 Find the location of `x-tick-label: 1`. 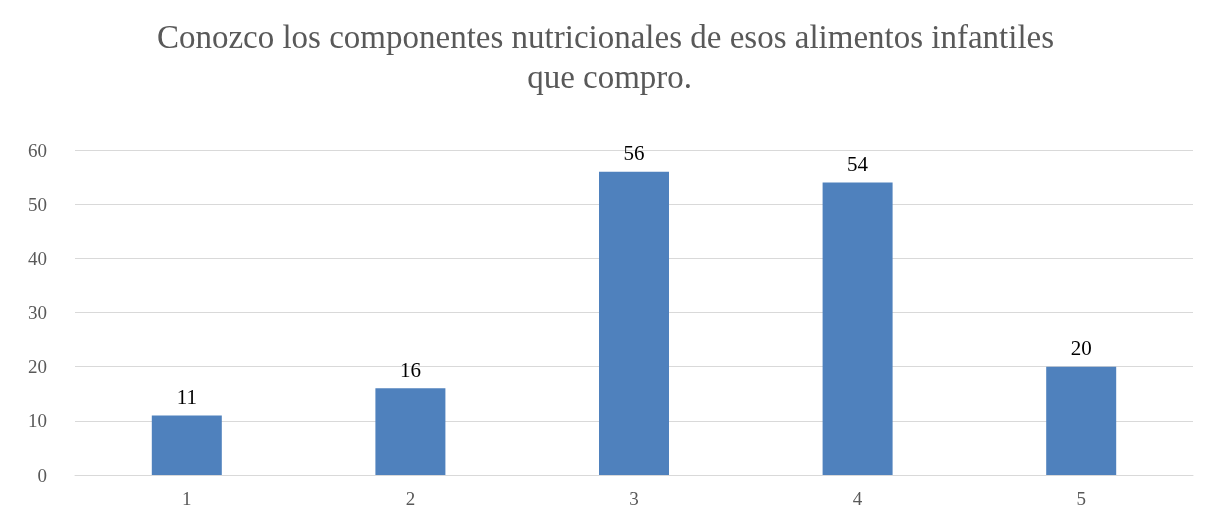

x-tick-label: 1 is located at coordinates (187, 498).